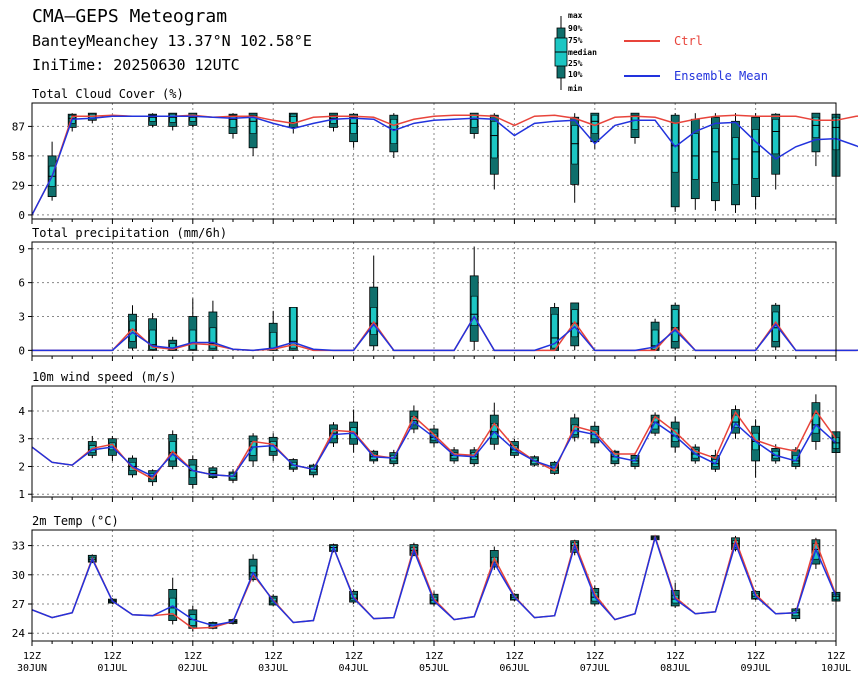 Image resolution: width=858 pixels, height=680 pixels. What do you see at coordinates (575, 74) in the screenshot?
I see `legend-box-label: 10%` at bounding box center [575, 74].